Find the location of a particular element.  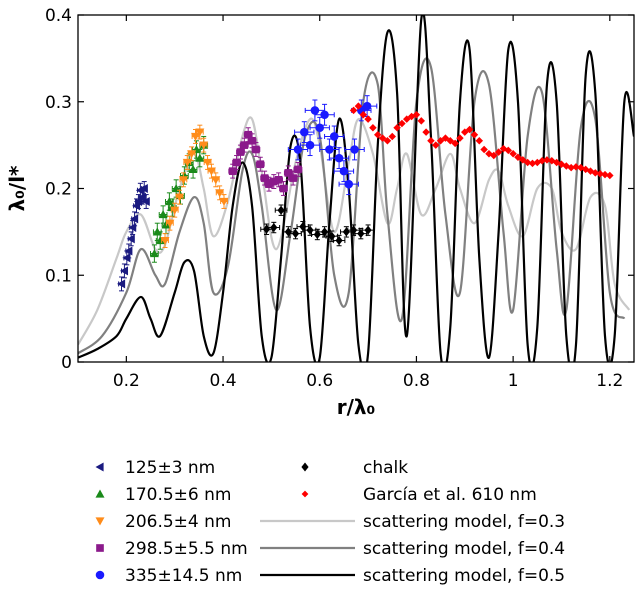

x-tick-label: 0.4 is located at coordinates (223, 381).